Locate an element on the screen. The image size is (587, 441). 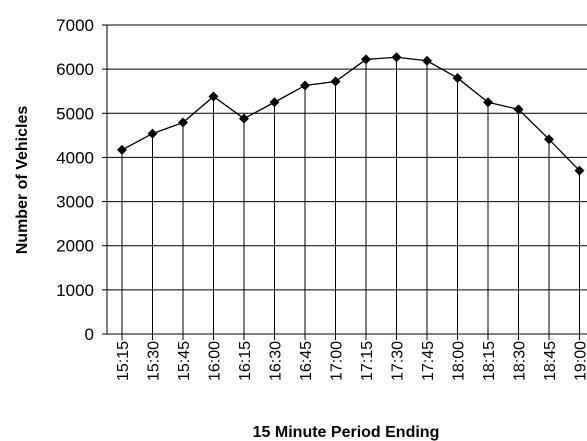
y-tick-label: 6000 is located at coordinates (75, 69).